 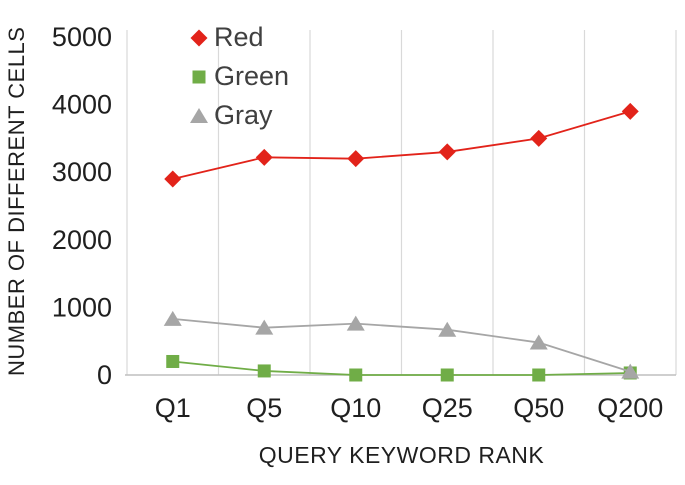 I want to click on y-tick-label: 4000, so click(x=82, y=105).